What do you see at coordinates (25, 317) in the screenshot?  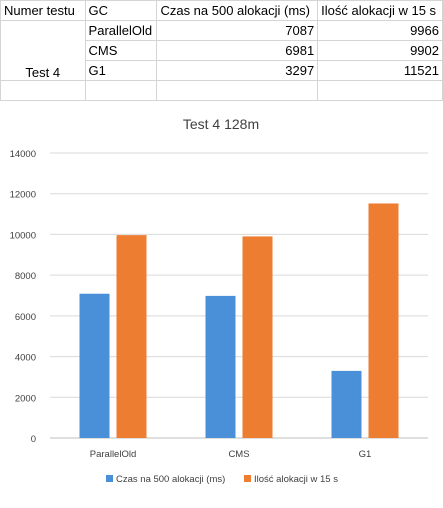 I see `y-tick-label: 6000` at bounding box center [25, 317].